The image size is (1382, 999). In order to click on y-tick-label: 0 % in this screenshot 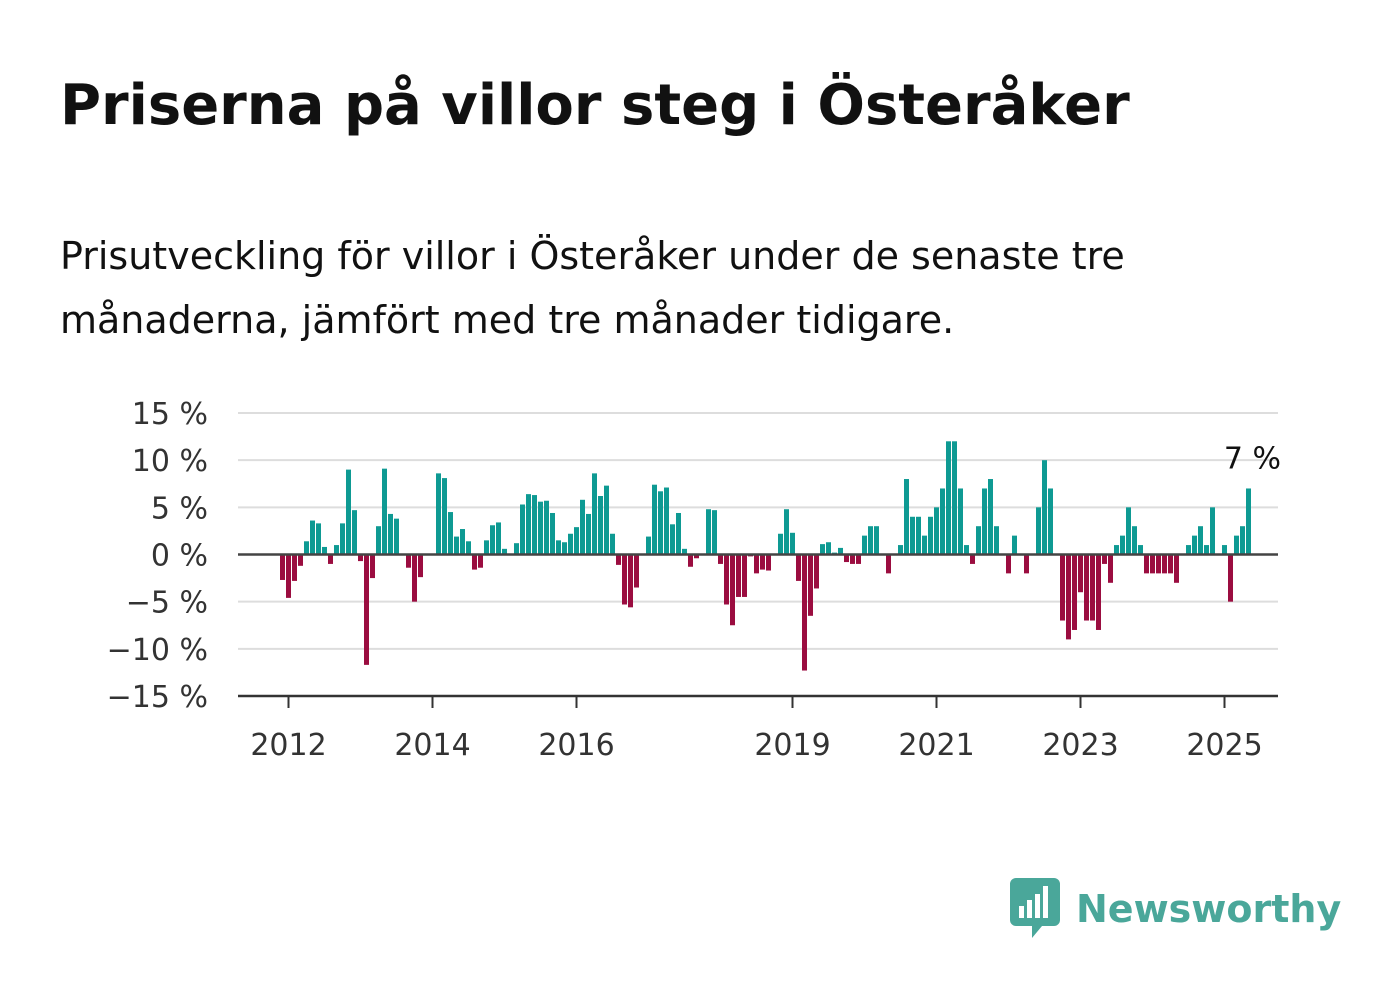, I will do `click(179, 556)`.